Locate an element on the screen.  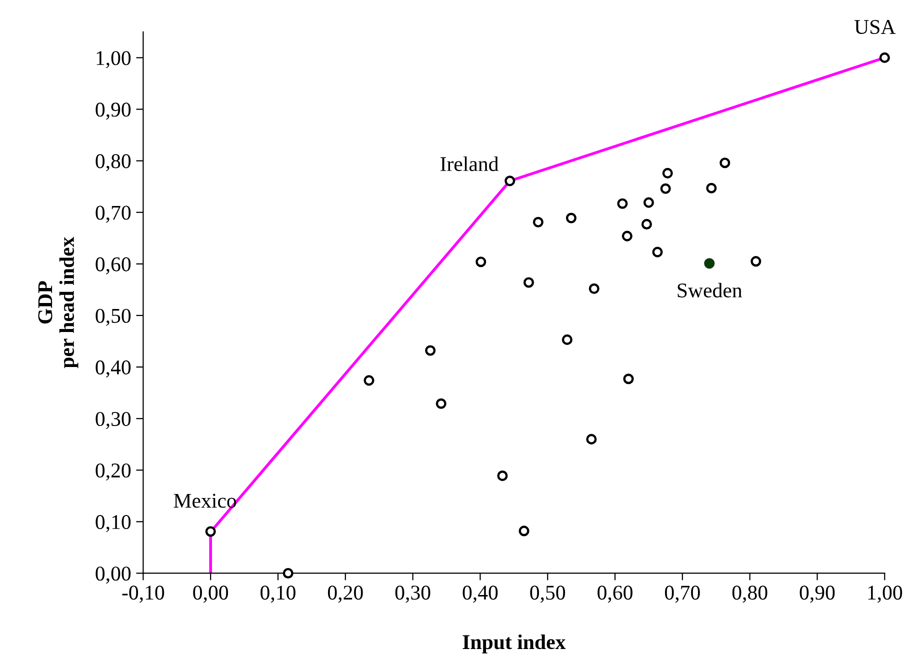
y-tick-label: 1,00 is located at coordinates (113, 59).